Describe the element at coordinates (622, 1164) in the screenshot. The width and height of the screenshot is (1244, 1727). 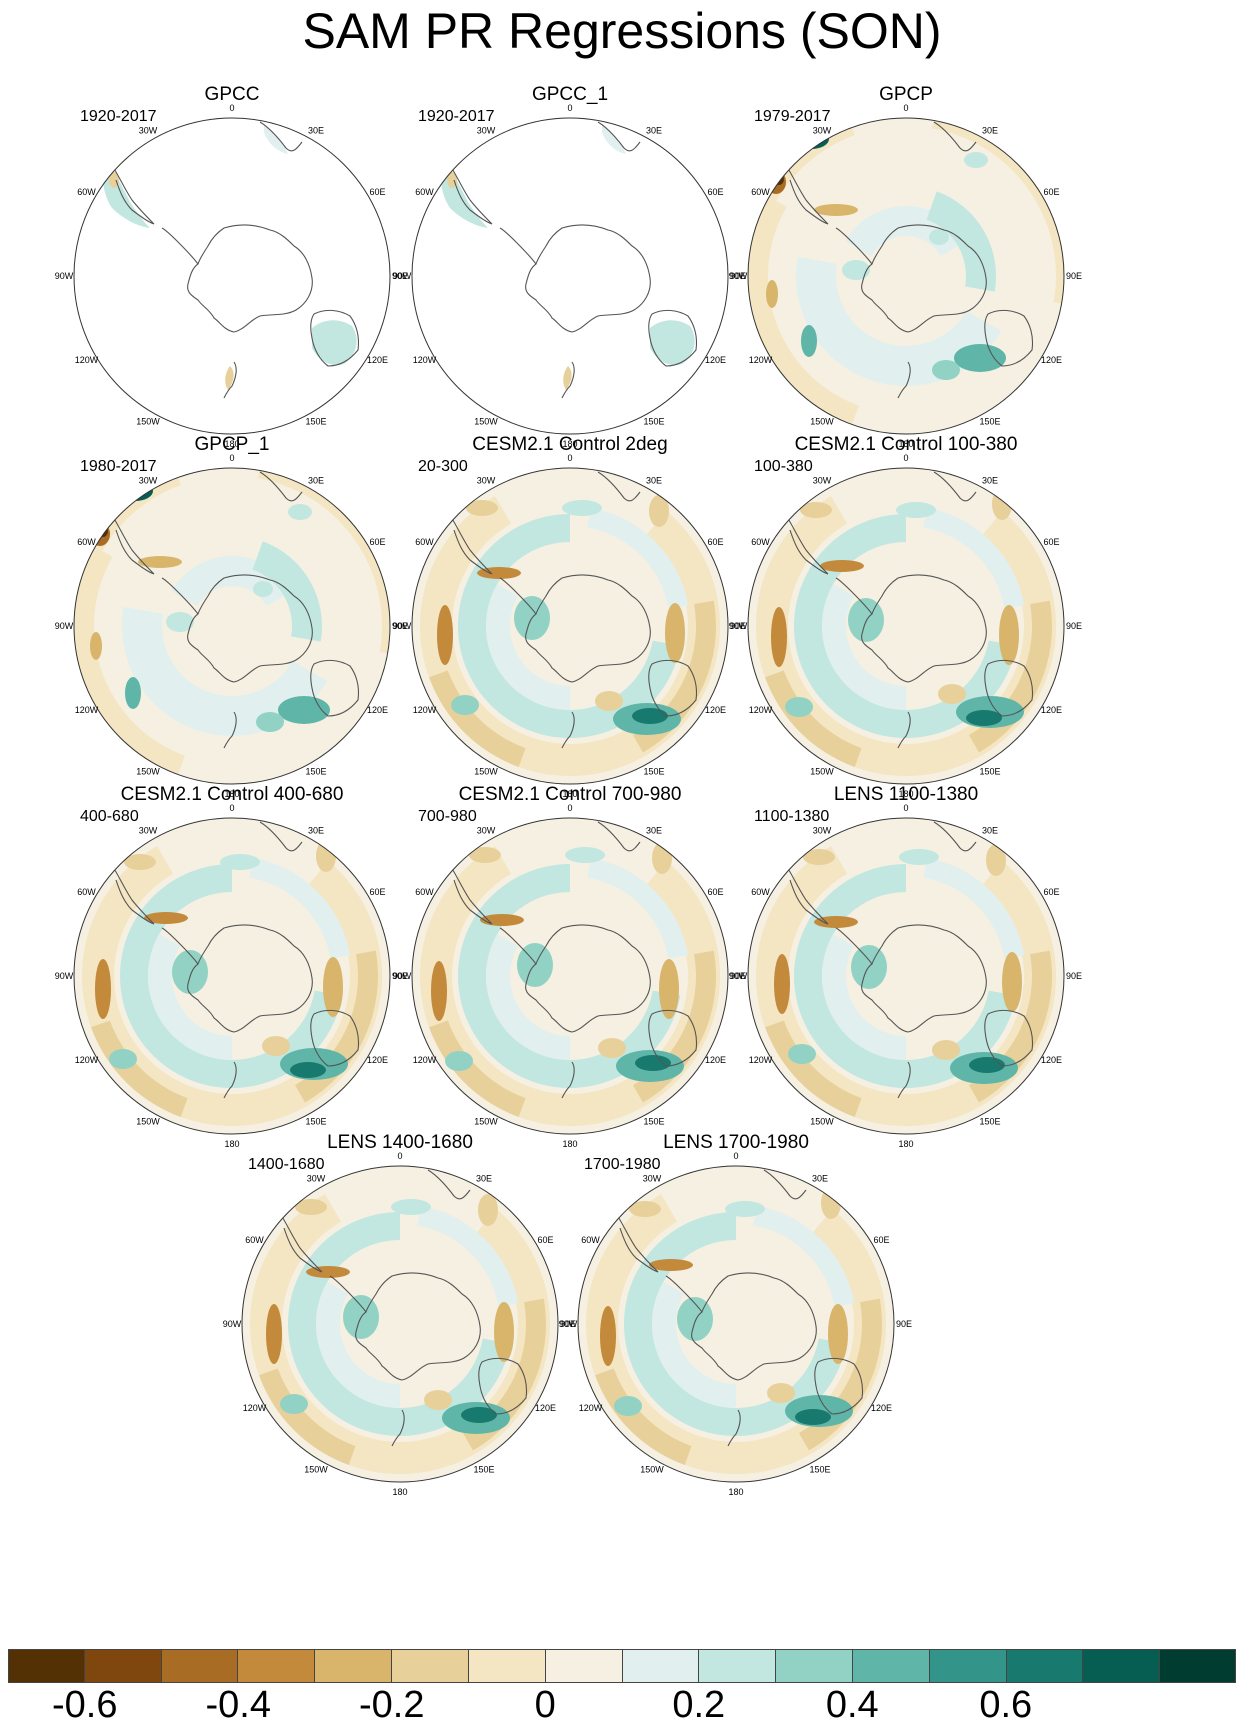
I see `panel-year-range: 1700-1980` at that location.